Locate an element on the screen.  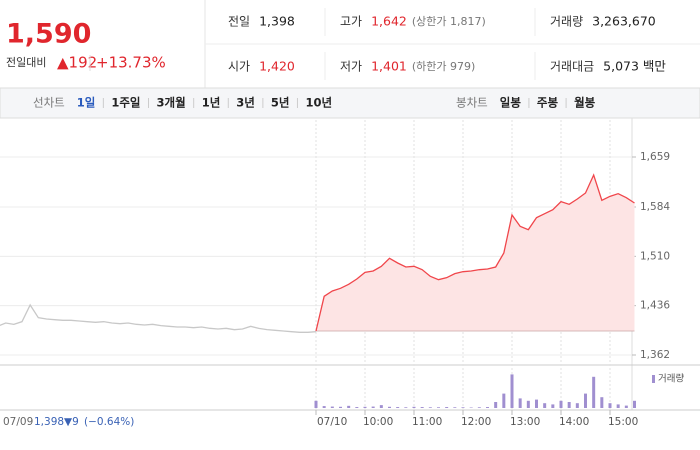
tab-group-label: 선차트 is located at coordinates (49, 103).